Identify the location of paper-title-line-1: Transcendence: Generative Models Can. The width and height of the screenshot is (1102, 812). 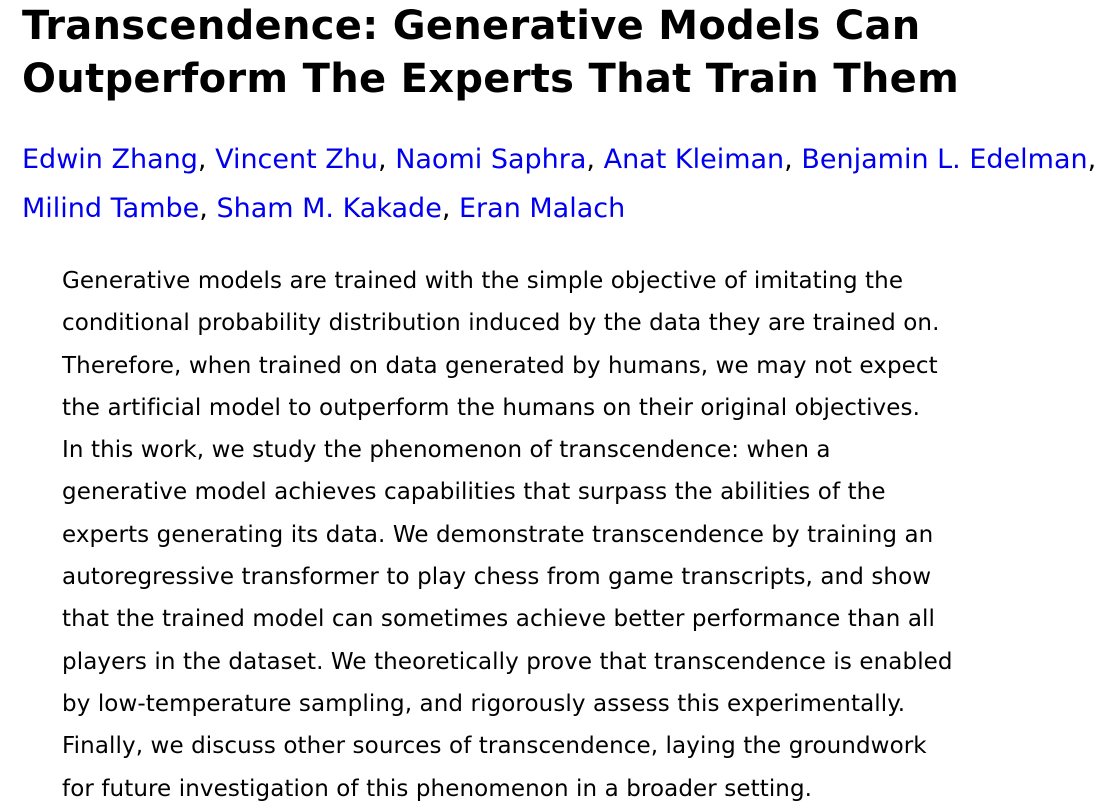
(471, 26).